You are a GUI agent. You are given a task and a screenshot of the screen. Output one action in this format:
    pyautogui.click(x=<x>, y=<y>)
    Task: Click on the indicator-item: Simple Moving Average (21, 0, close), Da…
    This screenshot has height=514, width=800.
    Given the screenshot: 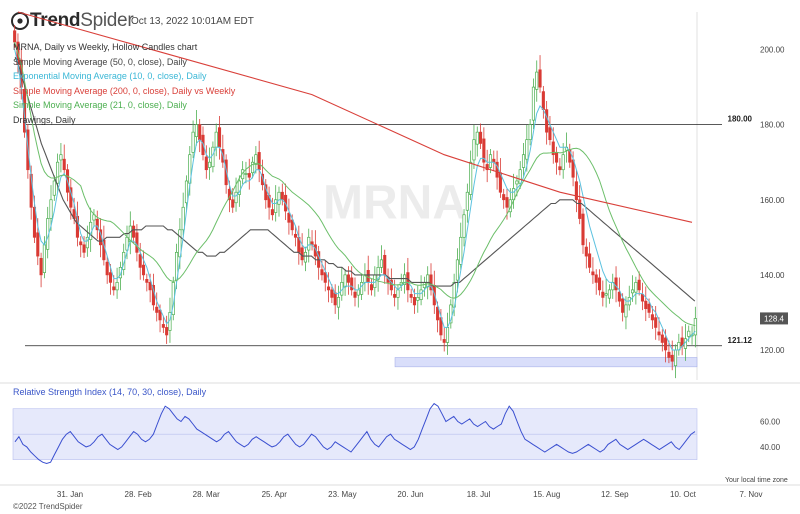 What is the action you would take?
    pyautogui.click(x=100, y=105)
    